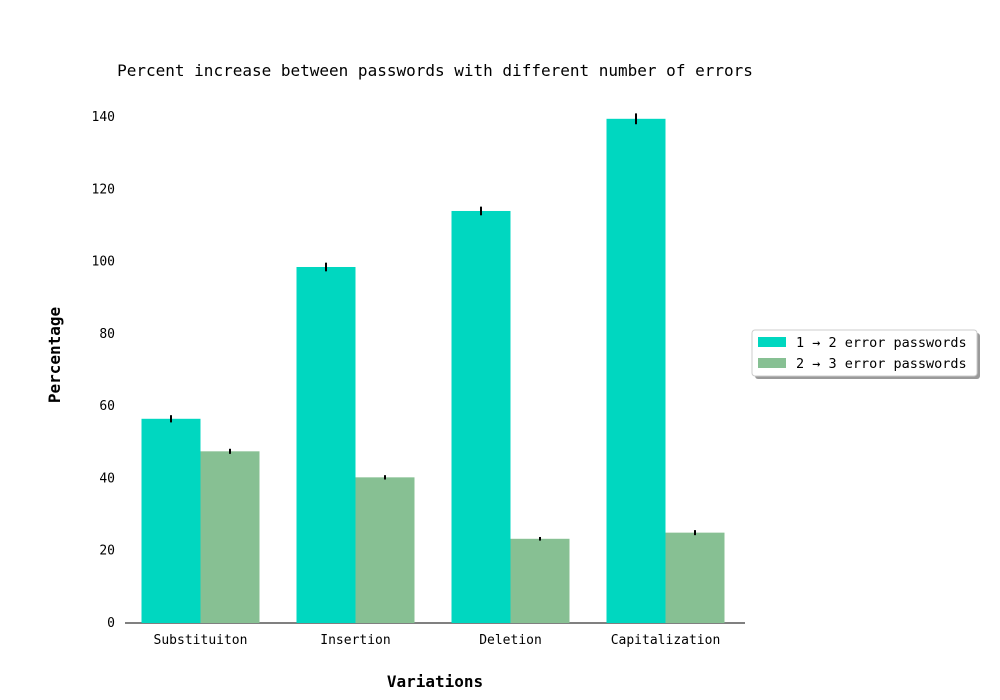 Image resolution: width=1000 pixels, height=700 pixels. Describe the element at coordinates (230, 537) in the screenshot. I see `bar-series2-substituiton` at that location.